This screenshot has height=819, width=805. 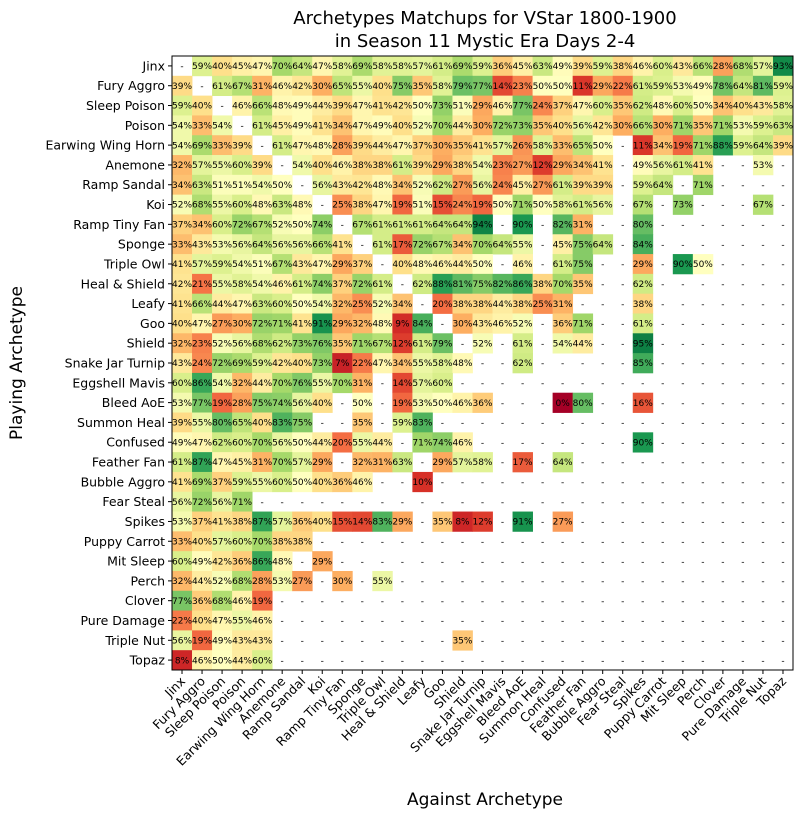 I want to click on cell-value-label: 81%, so click(x=763, y=87).